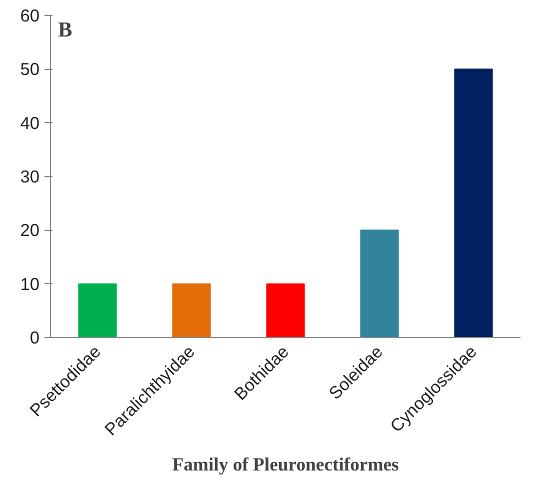 The width and height of the screenshot is (544, 483). I want to click on y-tick-label: 30, so click(30, 176).